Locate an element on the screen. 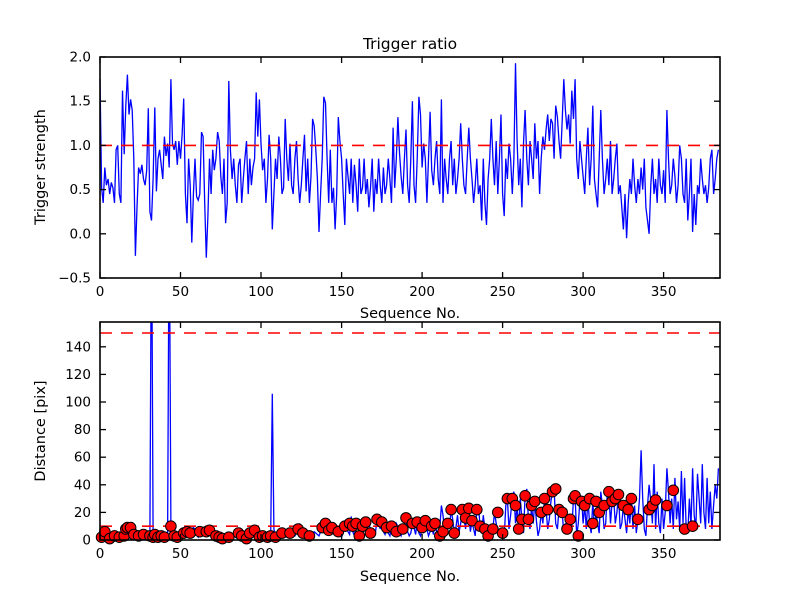 The image size is (800, 600). y-tick-label: 120 is located at coordinates (78, 375).